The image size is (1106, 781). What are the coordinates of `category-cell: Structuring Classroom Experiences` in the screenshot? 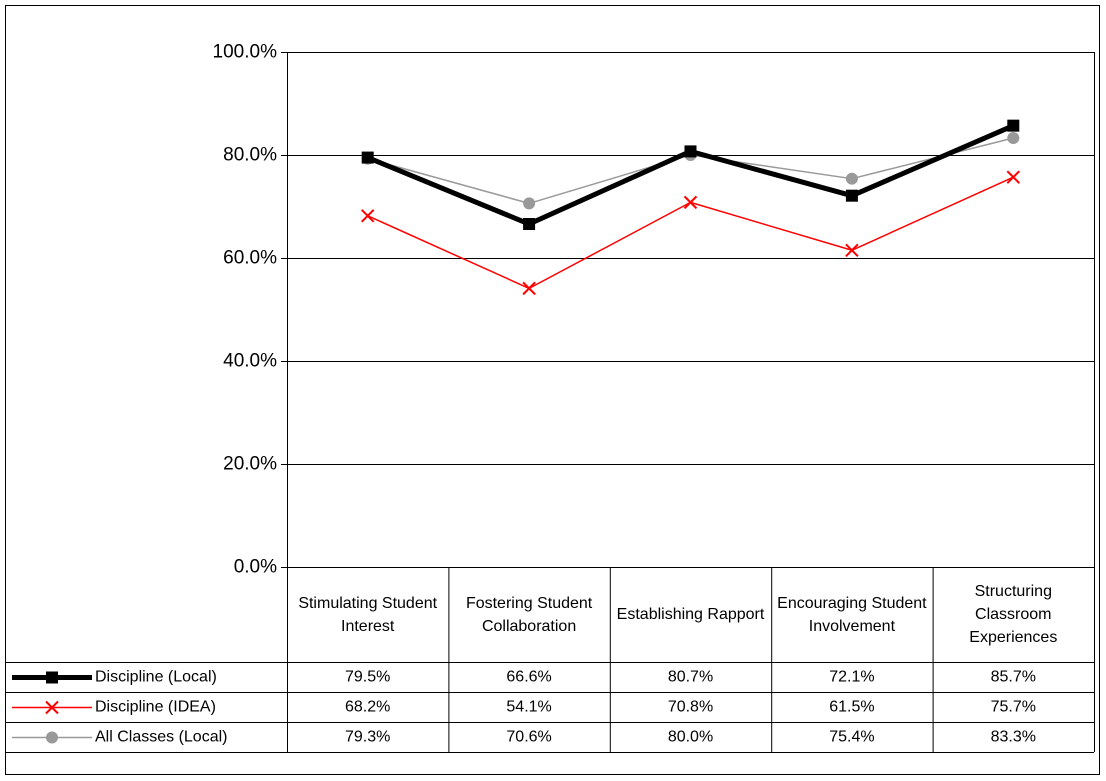 It's located at (1013, 614).